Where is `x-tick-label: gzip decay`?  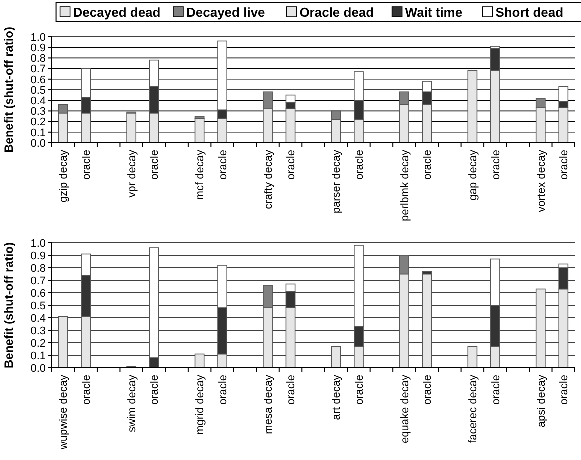
x-tick-label: gzip decay is located at coordinates (64, 176).